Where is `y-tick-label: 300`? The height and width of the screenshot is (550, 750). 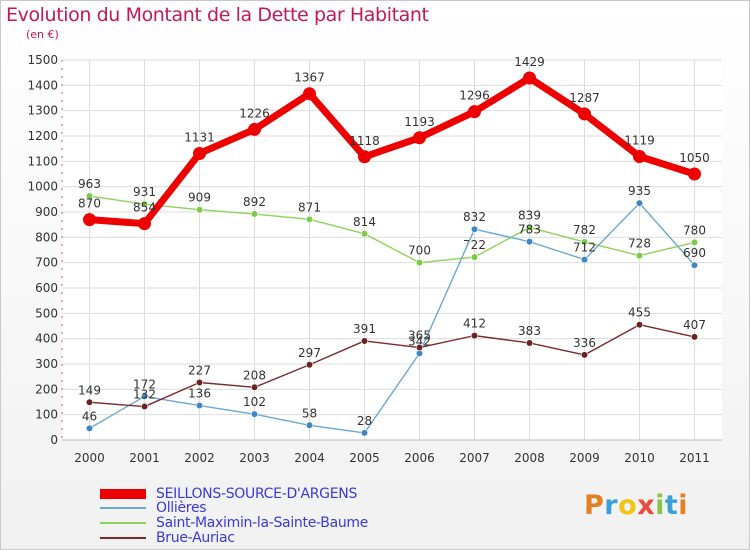
y-tick-label: 300 is located at coordinates (46, 364).